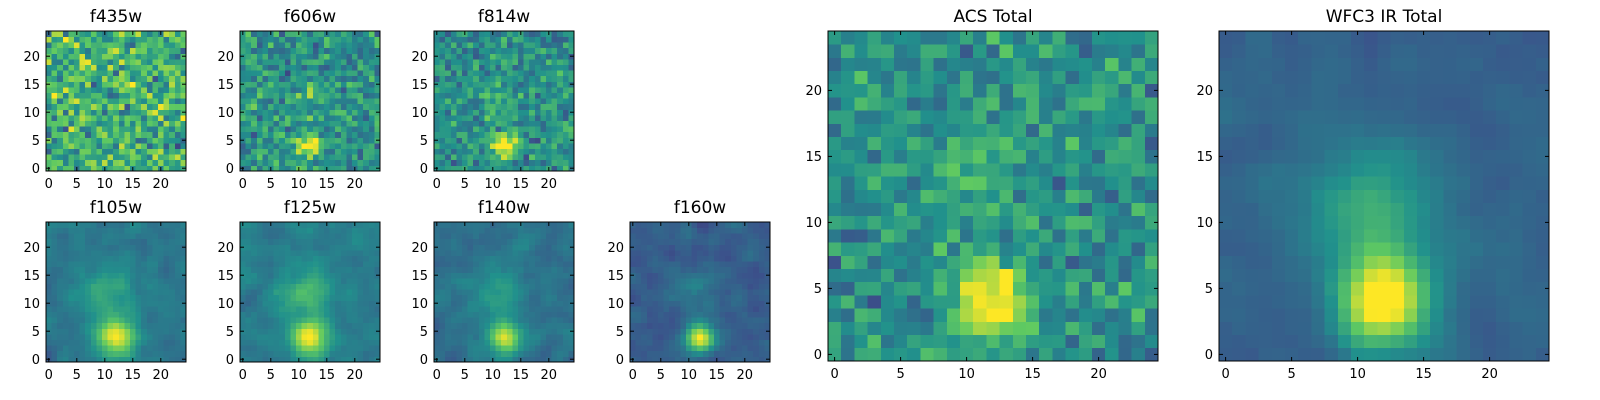 The image size is (1600, 400). Describe the element at coordinates (243, 375) in the screenshot. I see `x-tick-label: 0` at that location.